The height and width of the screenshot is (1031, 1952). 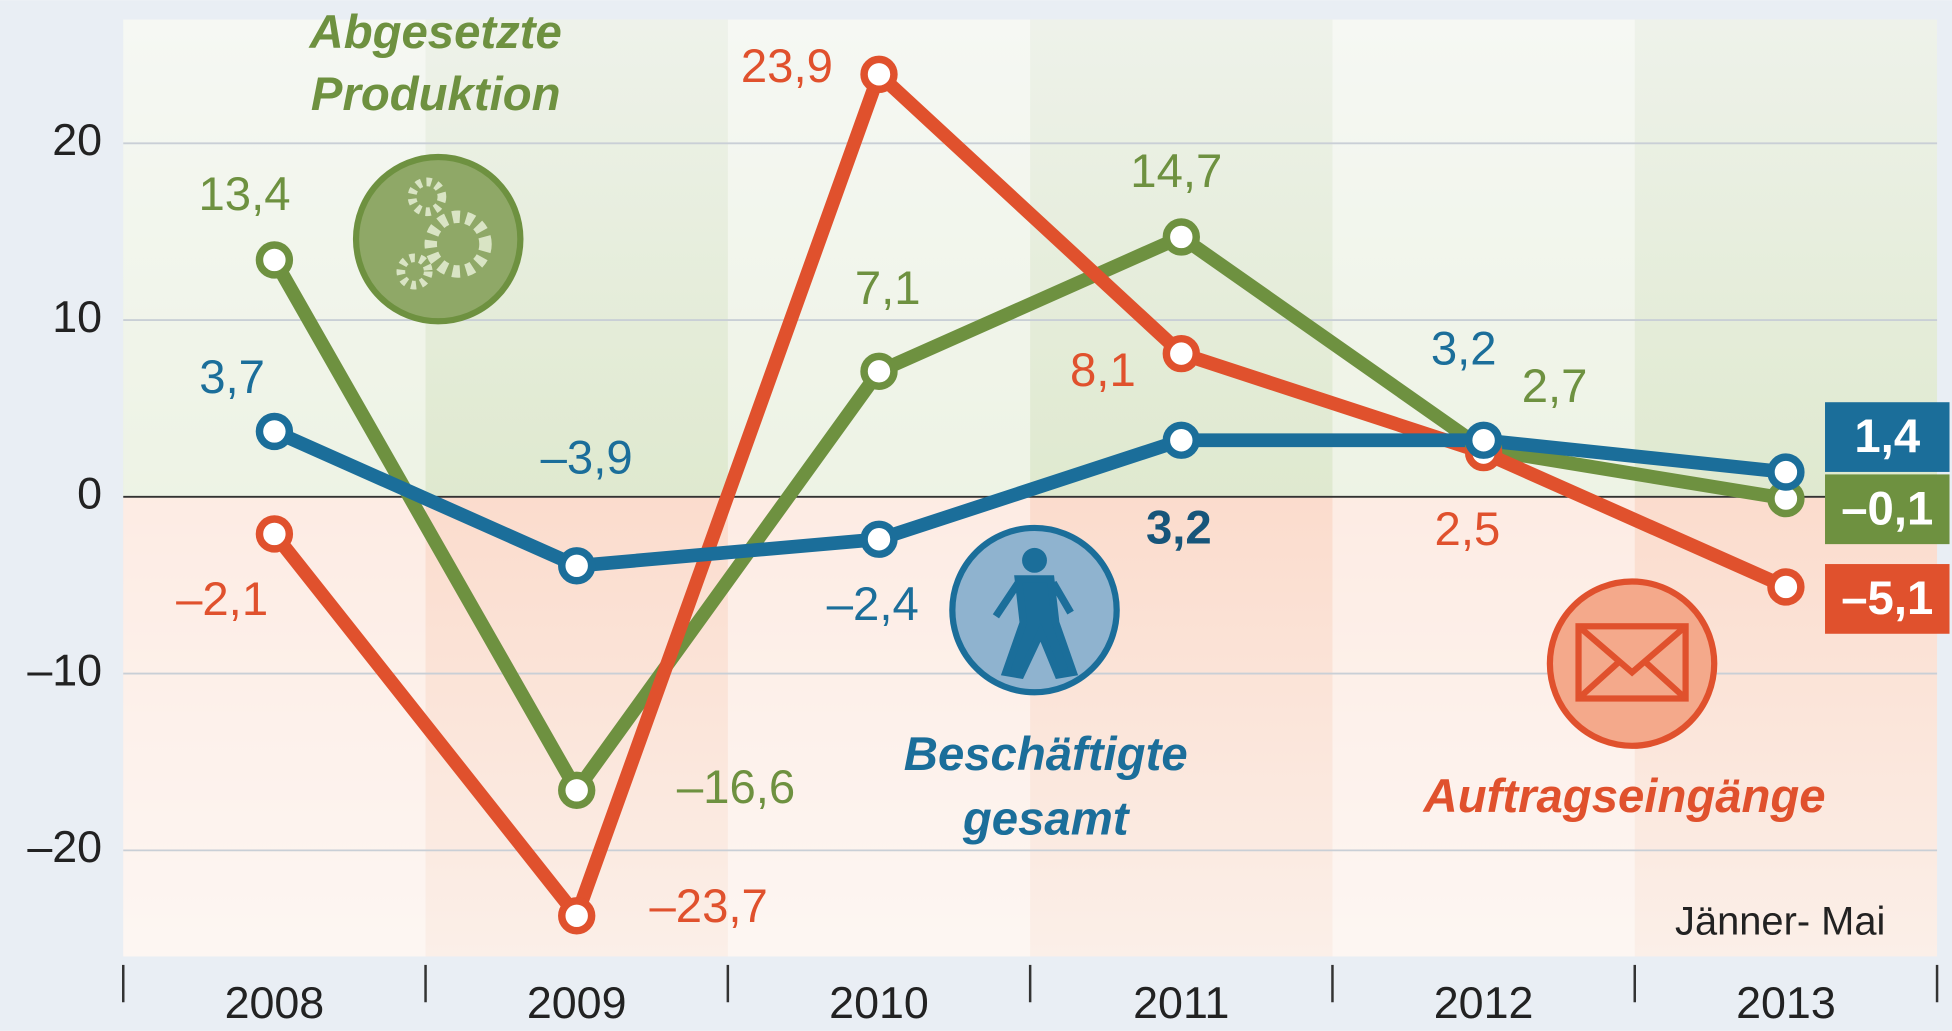 I want to click on y-tick-label: –20, so click(x=64, y=847).